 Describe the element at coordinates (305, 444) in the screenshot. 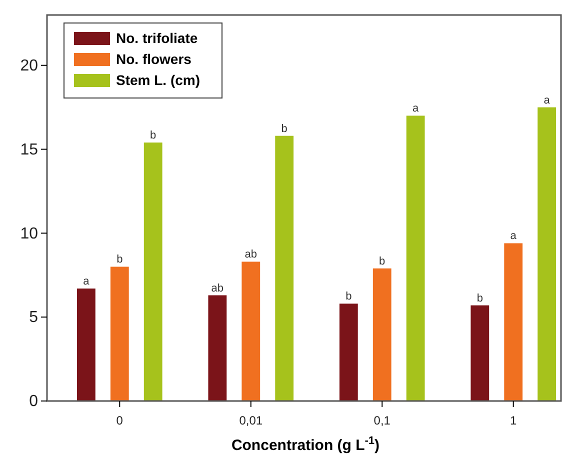

I see `x-axis-title: Concentration (g L$^{-1}$)` at that location.